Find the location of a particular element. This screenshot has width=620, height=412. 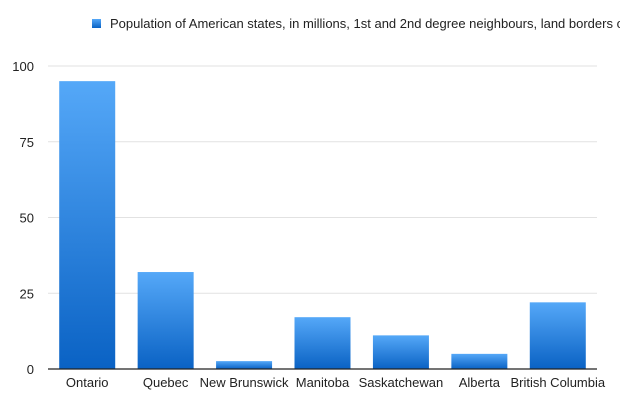

x-tick-label: Alberta is located at coordinates (480, 382).